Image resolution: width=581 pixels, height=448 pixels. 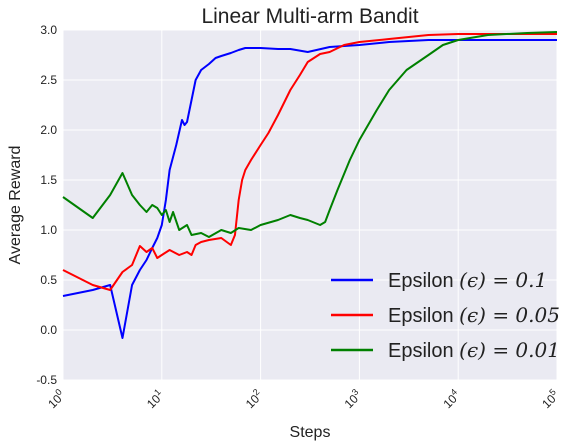 I want to click on x-tick-label: 10⁰, so click(x=56, y=399).